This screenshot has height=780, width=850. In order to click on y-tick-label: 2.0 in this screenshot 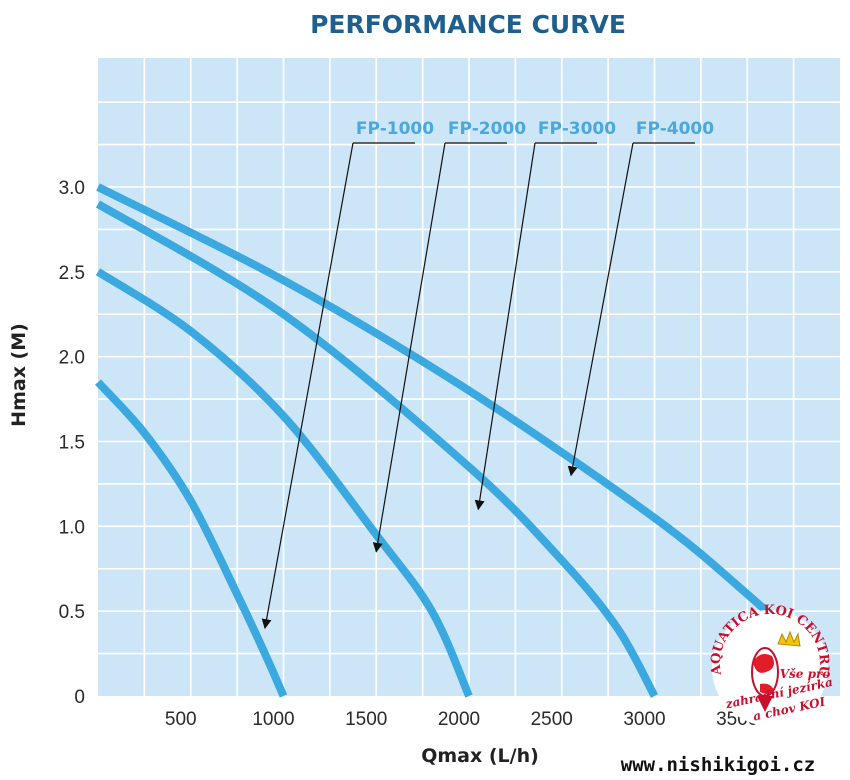, I will do `click(72, 358)`.